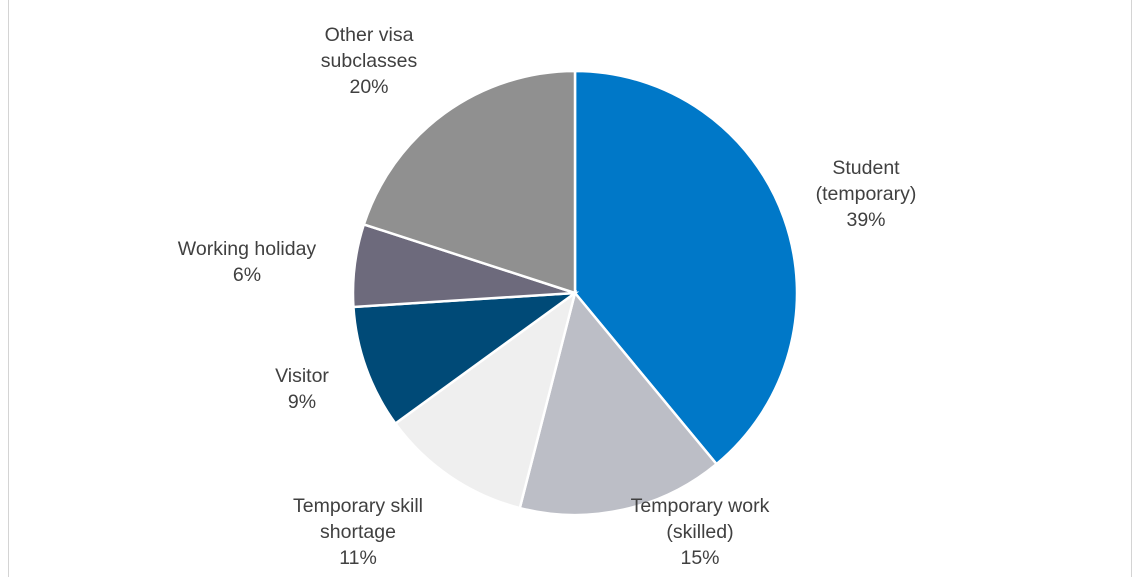  What do you see at coordinates (369, 35) in the screenshot?
I see `slice-category-label: Other visa` at bounding box center [369, 35].